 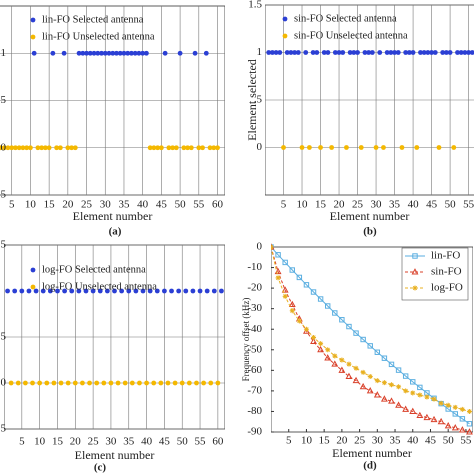 What do you see at coordinates (254, 329) in the screenshot?
I see `y-tick-label: -40` at bounding box center [254, 329].